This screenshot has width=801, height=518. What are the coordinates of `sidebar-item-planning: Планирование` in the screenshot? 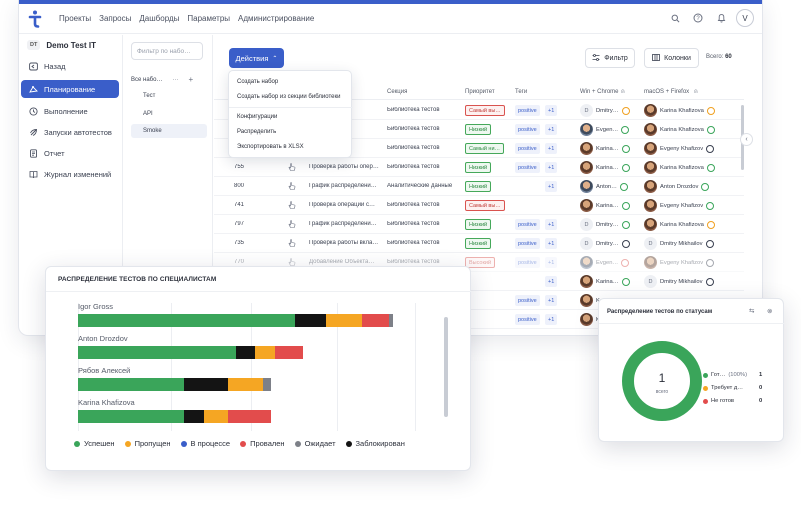 It's located at (70, 89).